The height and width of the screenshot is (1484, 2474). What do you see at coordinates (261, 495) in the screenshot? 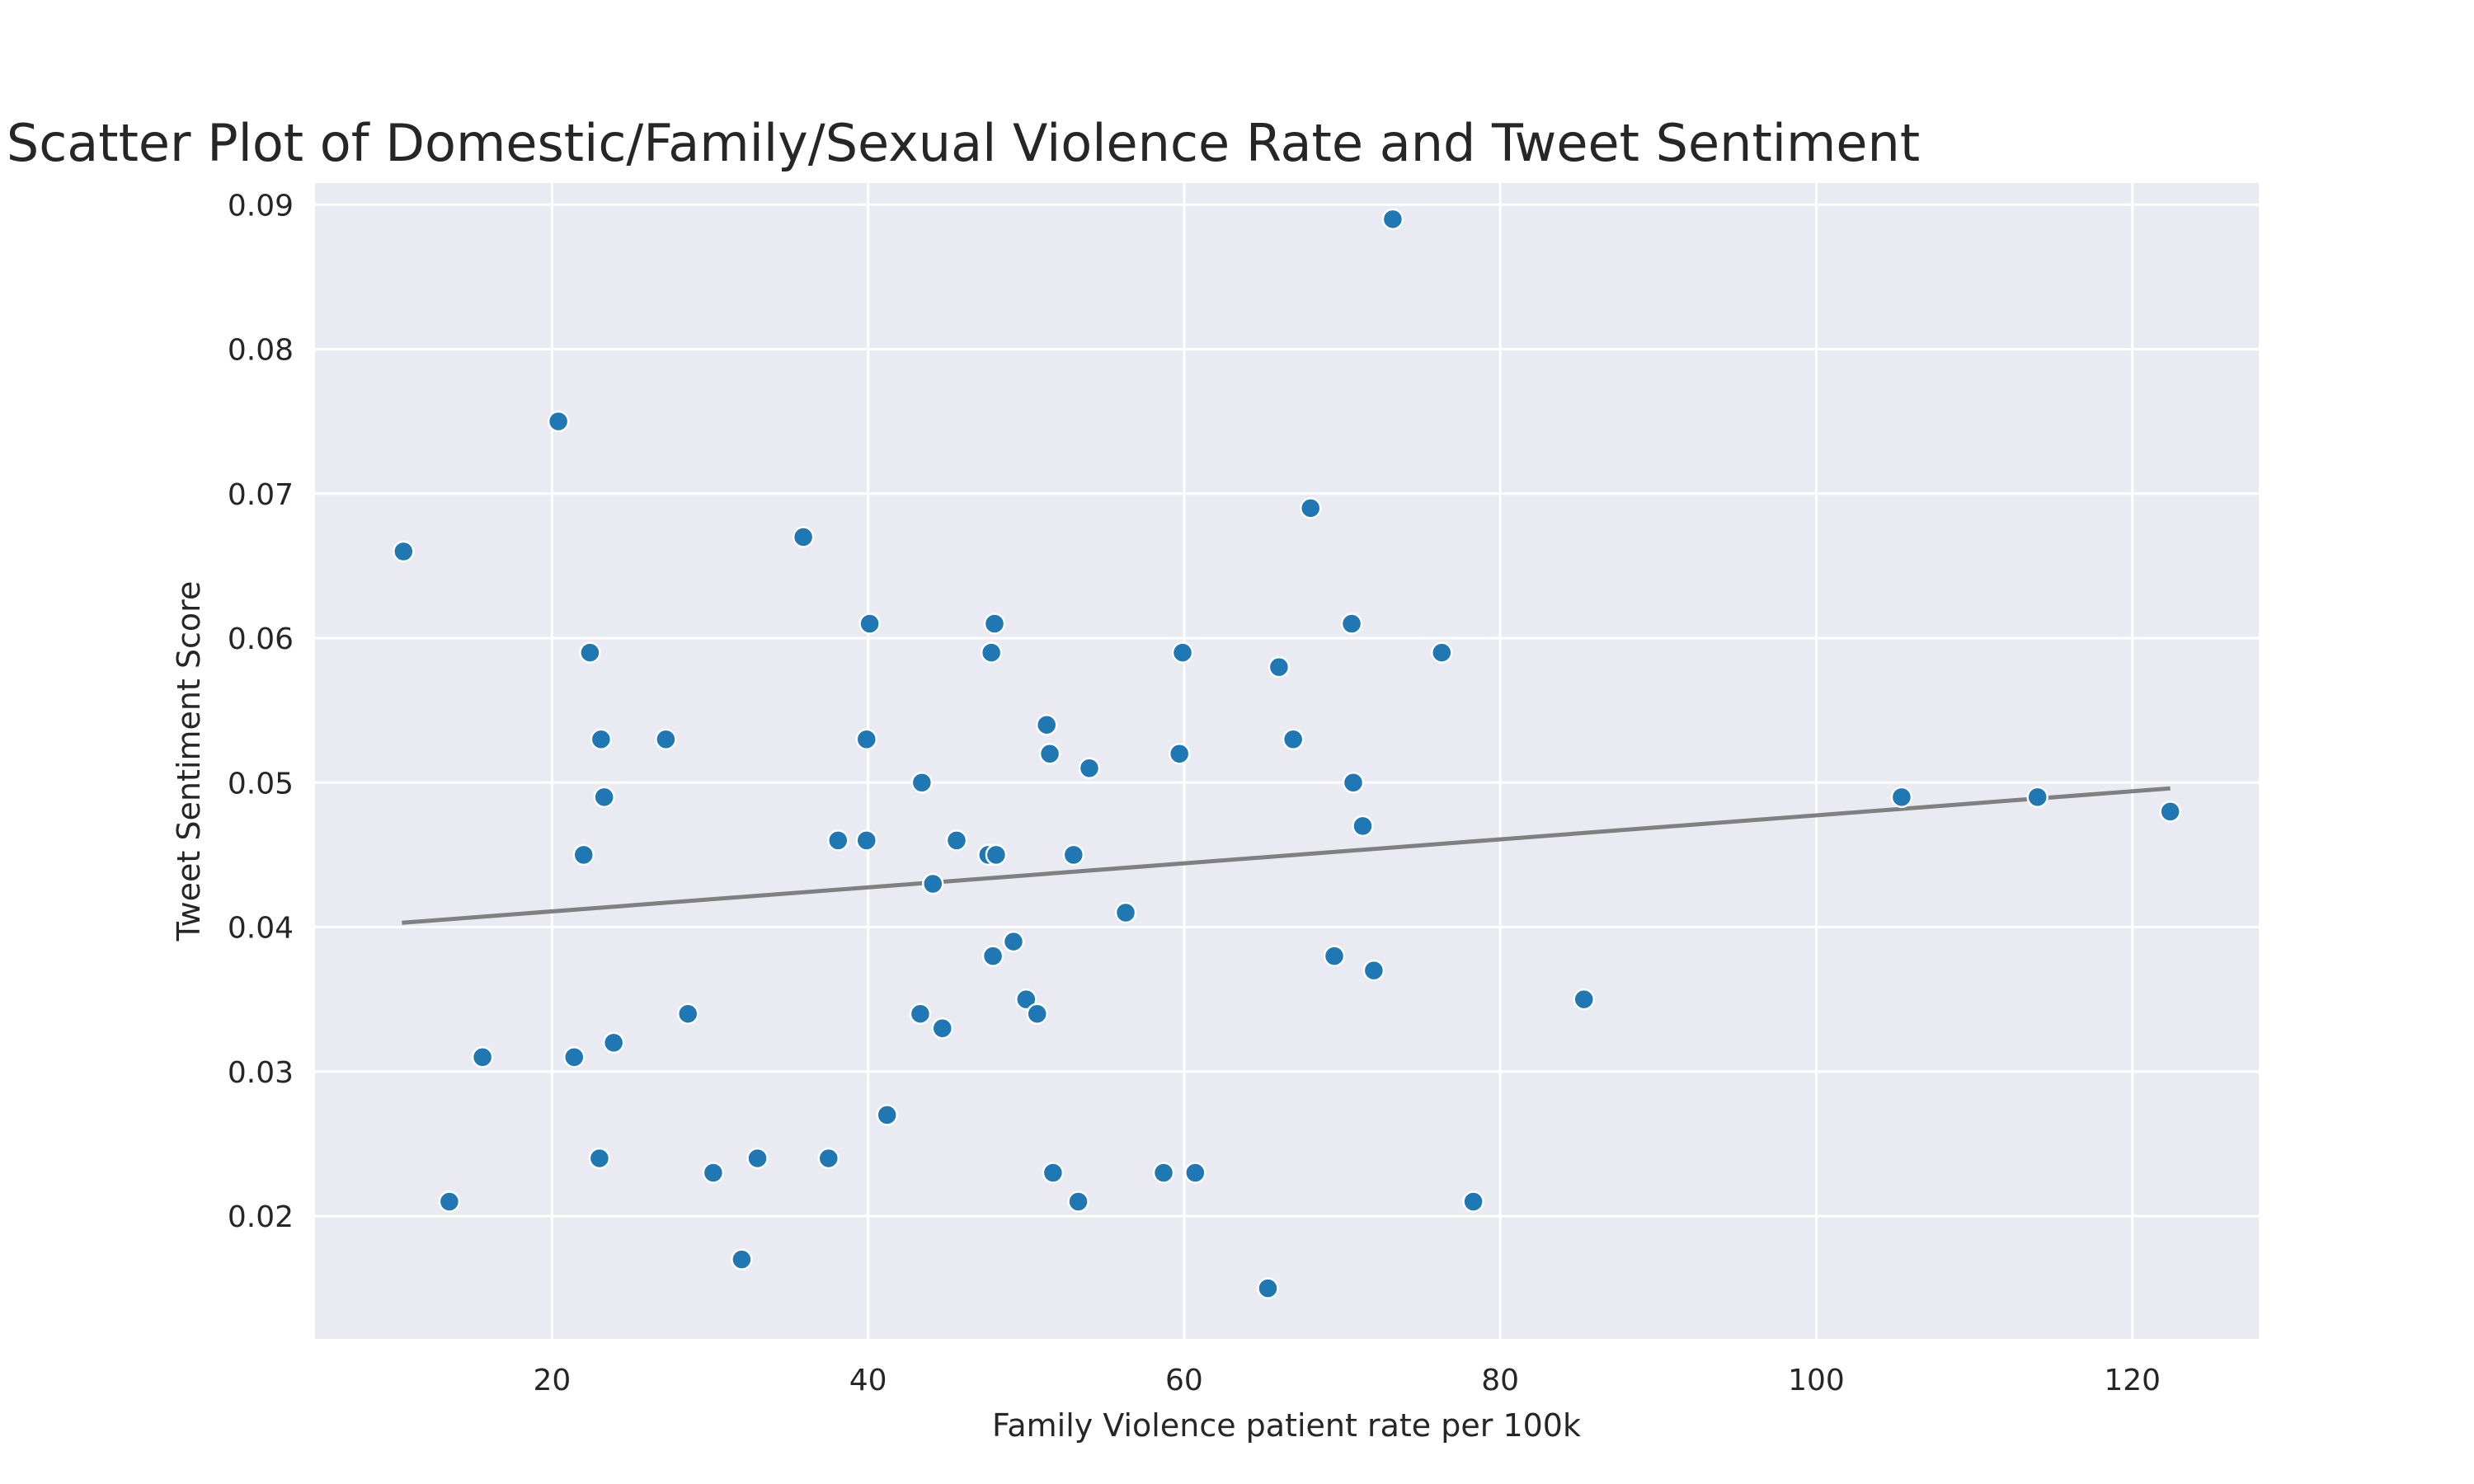
I see `y-tick-label: 0.07` at bounding box center [261, 495].